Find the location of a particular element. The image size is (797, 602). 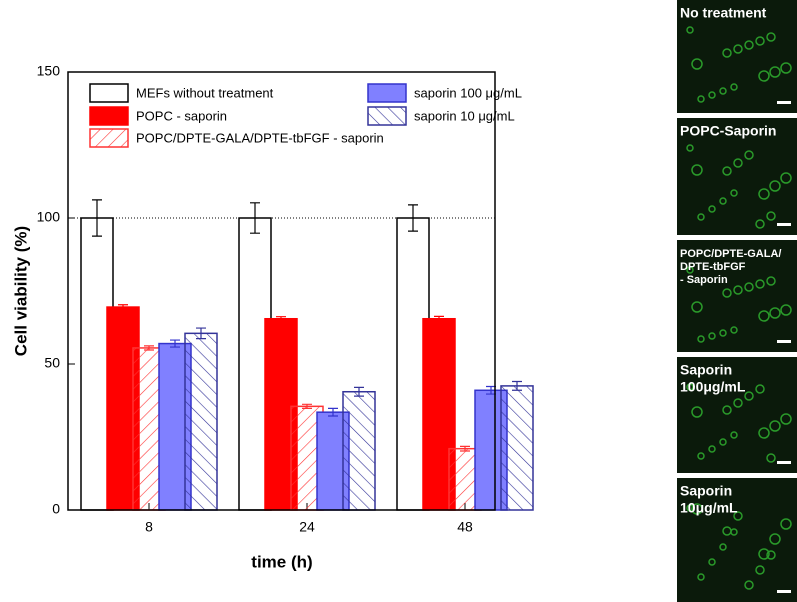

y-tick-label: 100 is located at coordinates (49, 217).